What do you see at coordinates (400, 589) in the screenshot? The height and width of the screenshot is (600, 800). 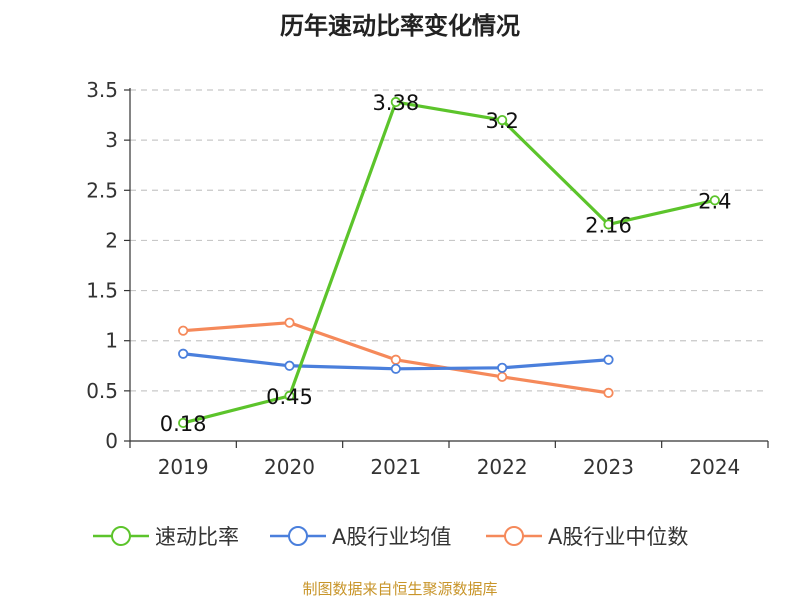 I see `source-note: 制图数据来自恒生聚源数据库` at bounding box center [400, 589].